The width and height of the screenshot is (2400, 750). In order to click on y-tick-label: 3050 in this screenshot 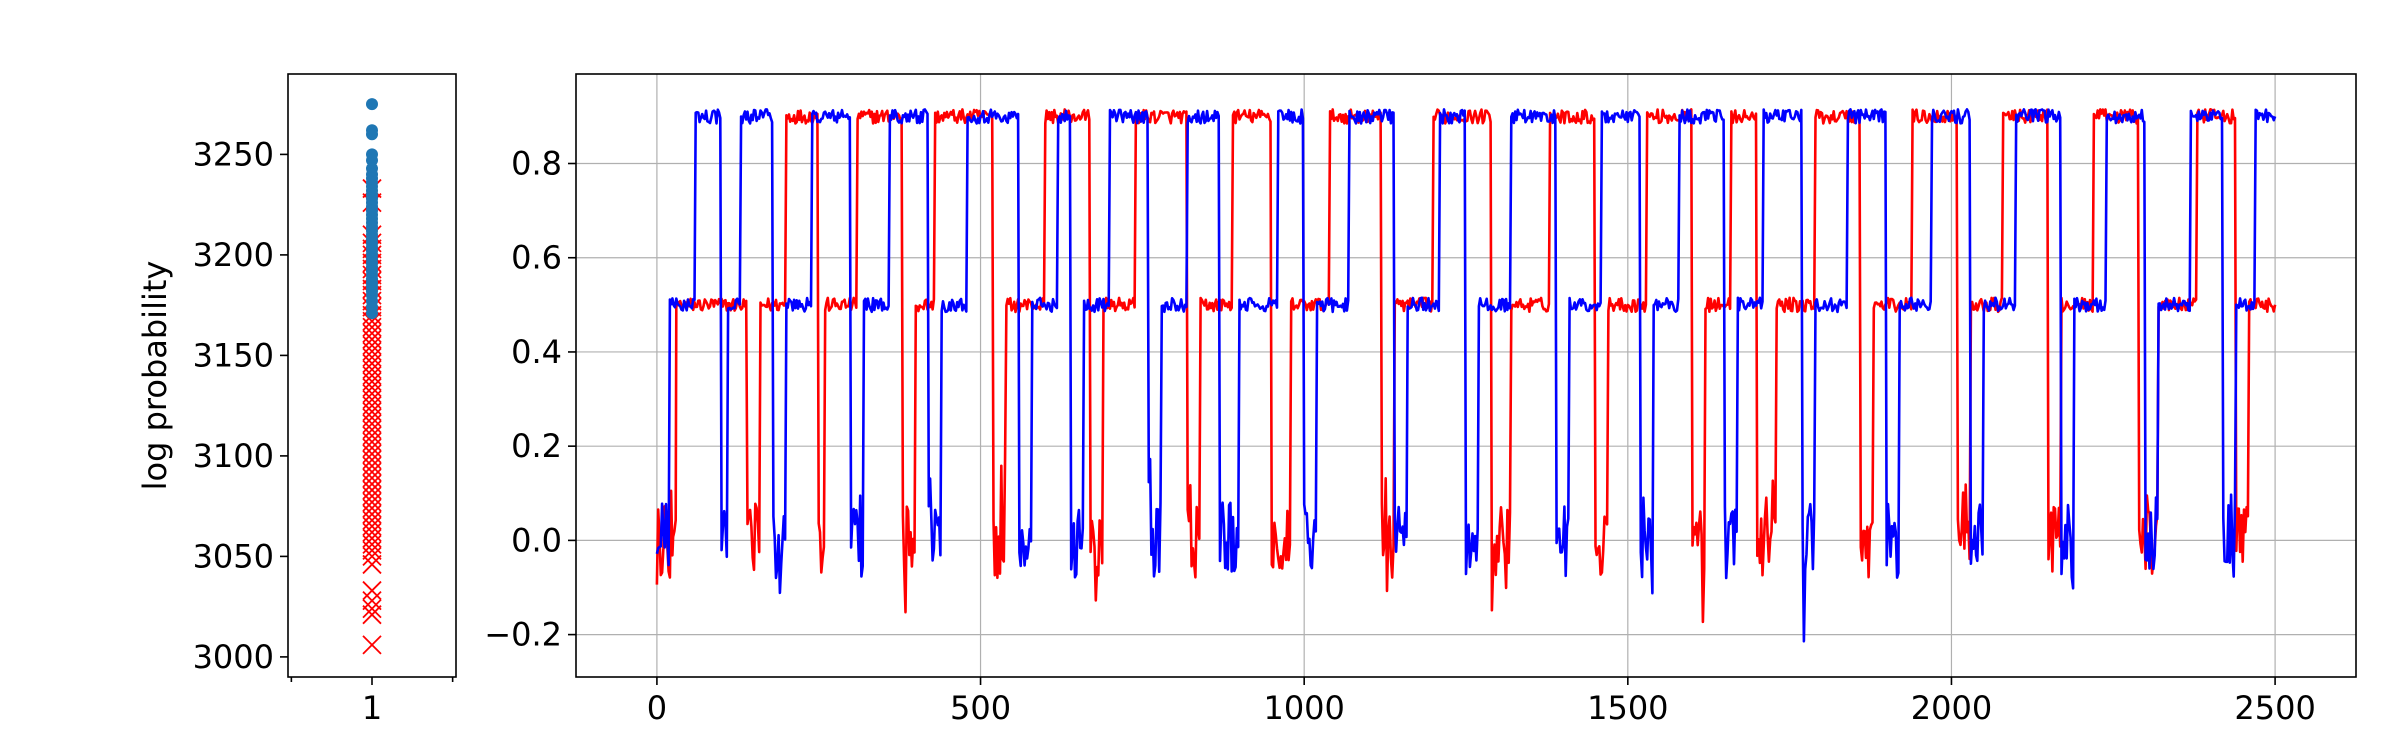, I will do `click(233, 556)`.